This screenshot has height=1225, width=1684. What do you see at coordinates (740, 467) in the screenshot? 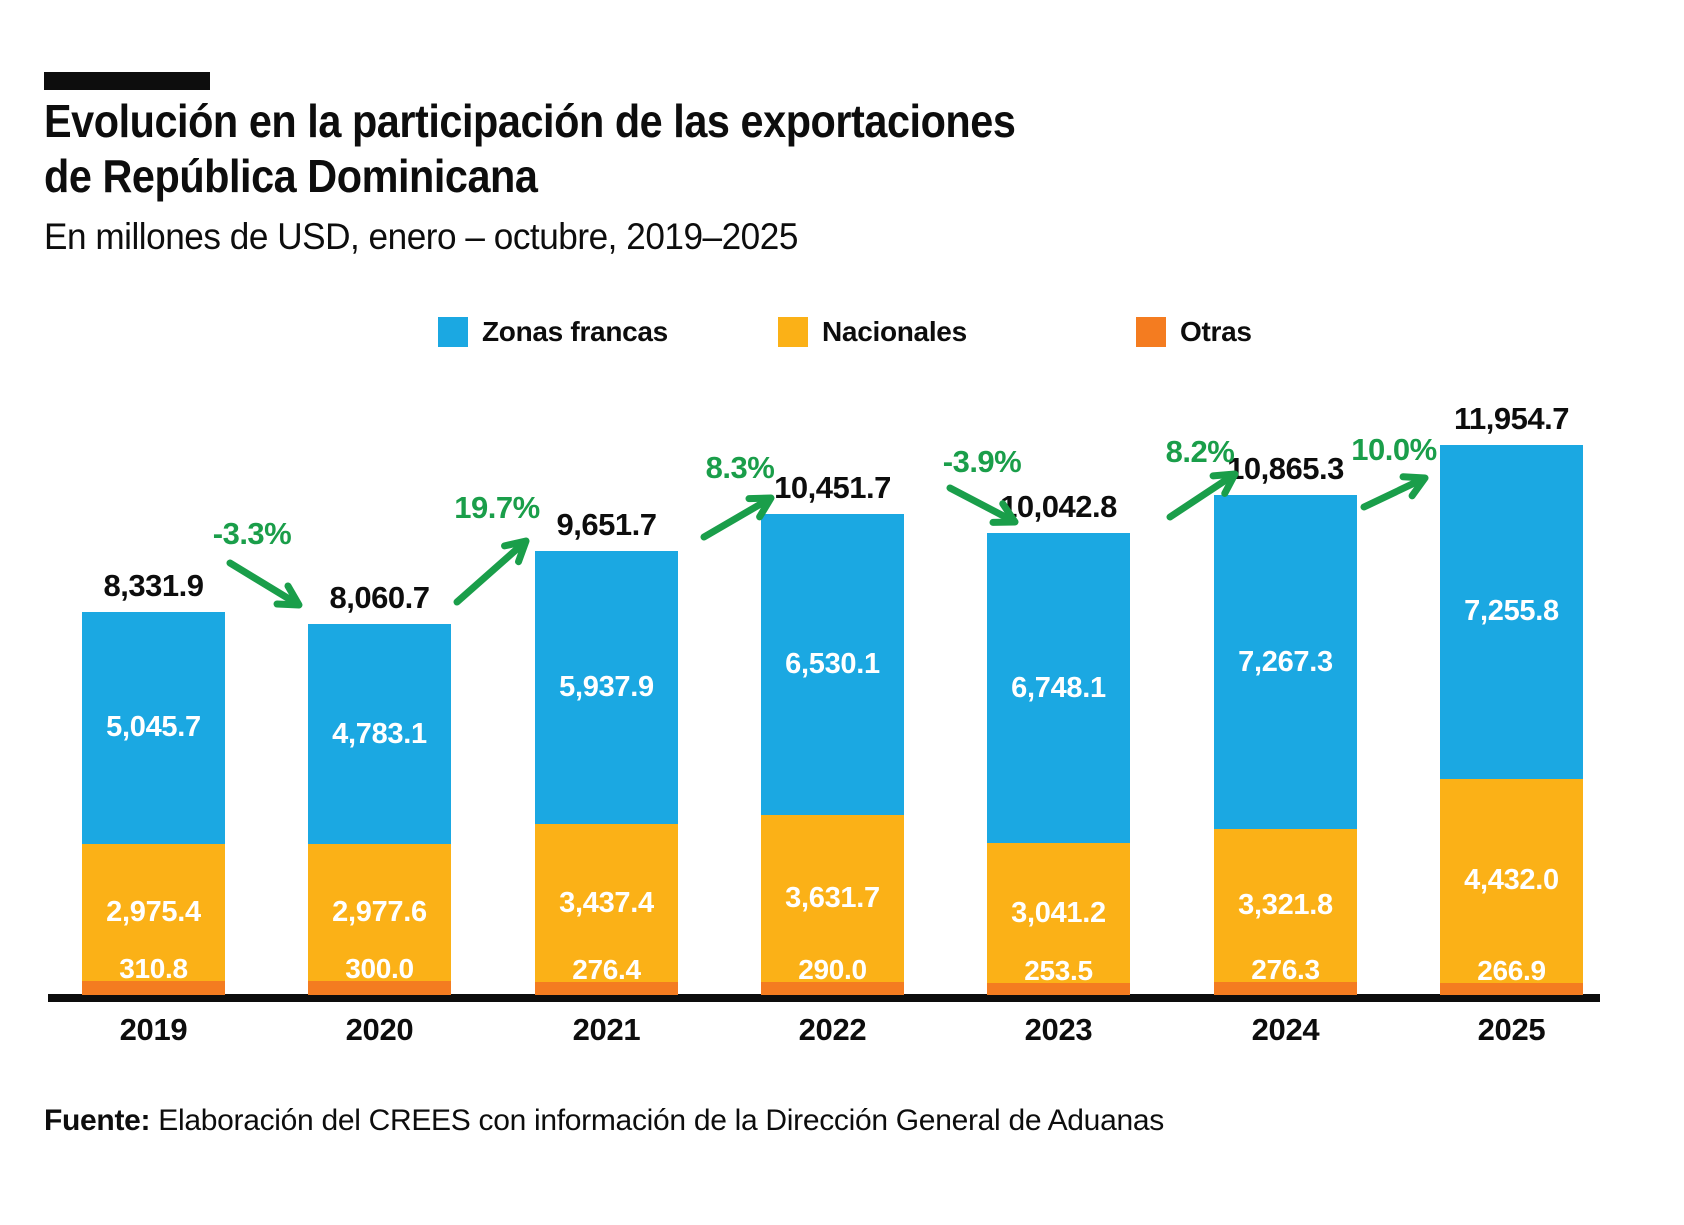
I see `pct-change-label-2021-2022: 8.3%` at bounding box center [740, 467].